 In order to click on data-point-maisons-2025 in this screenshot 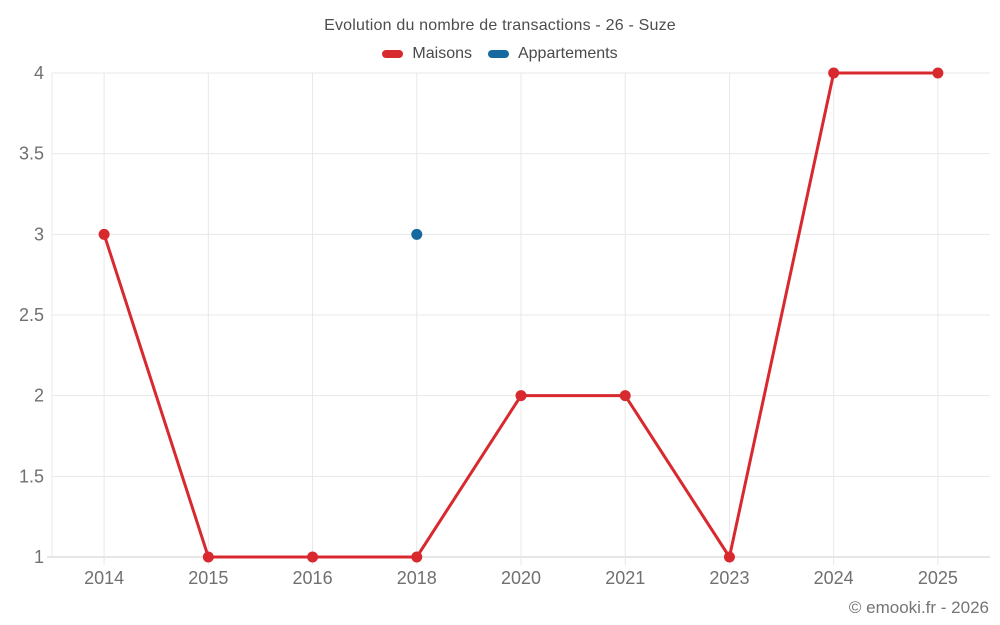, I will do `click(938, 73)`.